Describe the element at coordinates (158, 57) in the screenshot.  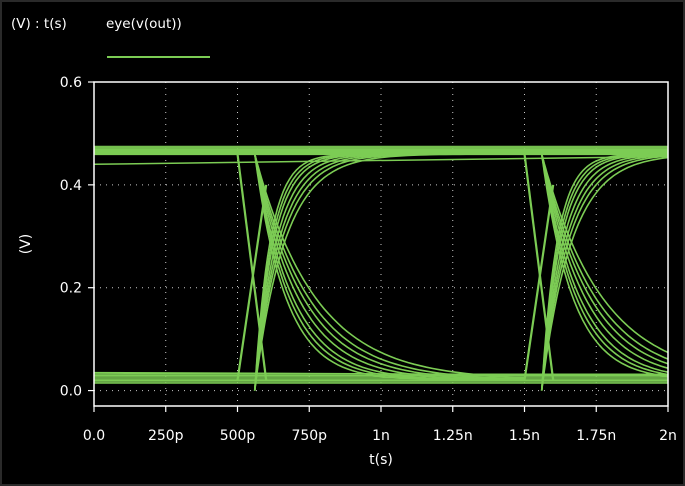
I see `legend-swatch` at that location.